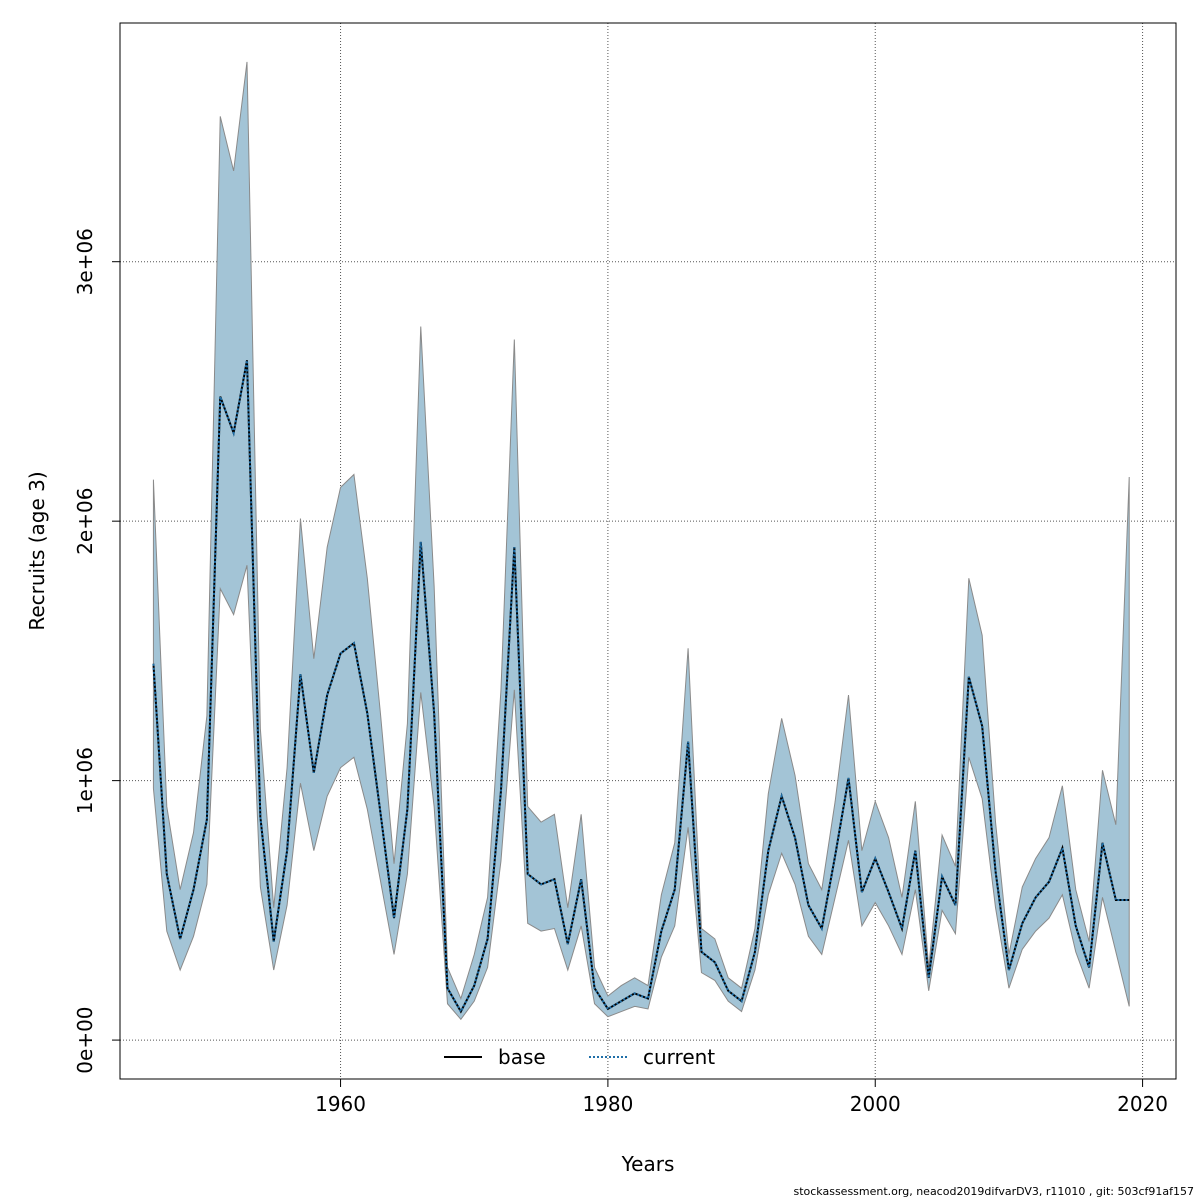  I want to click on x-tick-label: 1960, so click(340, 1104).